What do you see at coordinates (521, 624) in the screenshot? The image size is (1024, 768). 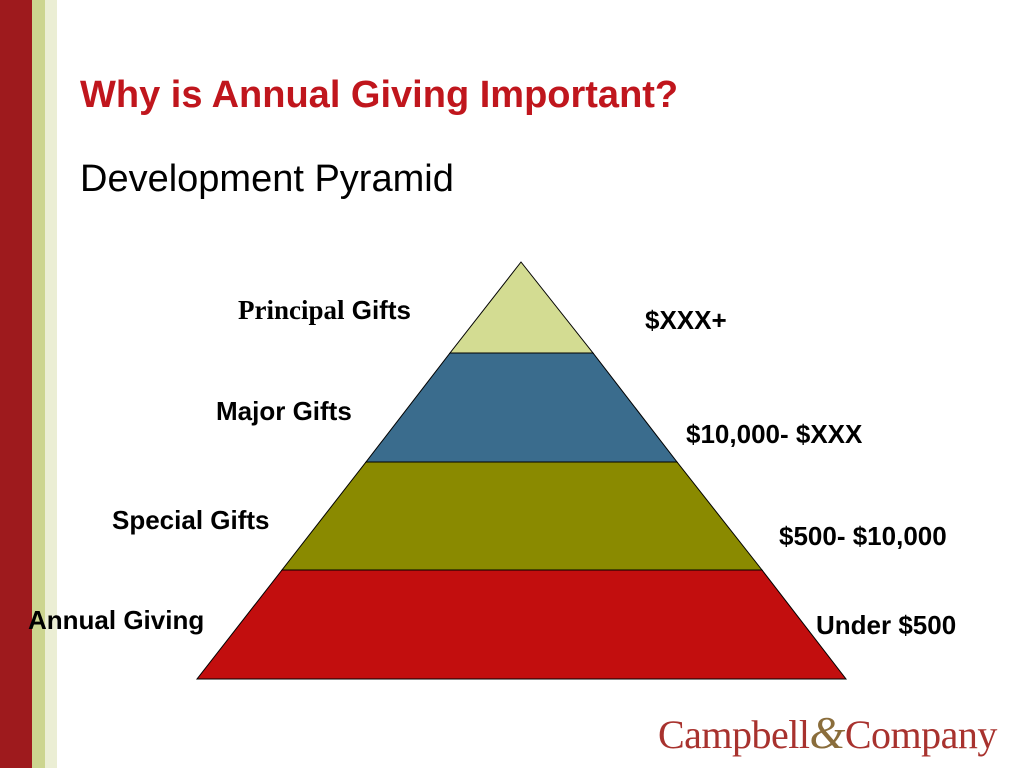 I see `pyramid-tier-annual` at bounding box center [521, 624].